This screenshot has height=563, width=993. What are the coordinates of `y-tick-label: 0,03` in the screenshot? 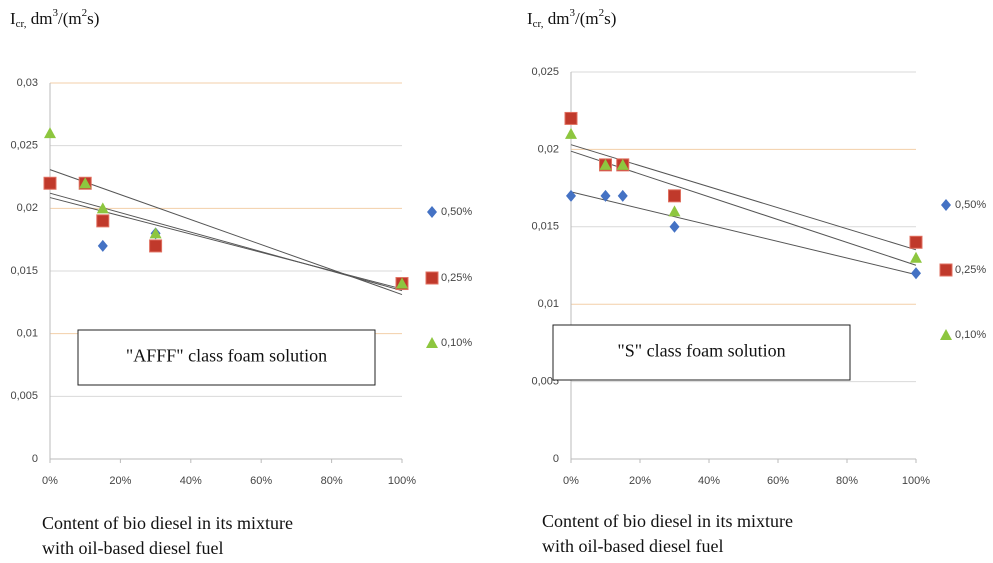 It's located at (27, 83).